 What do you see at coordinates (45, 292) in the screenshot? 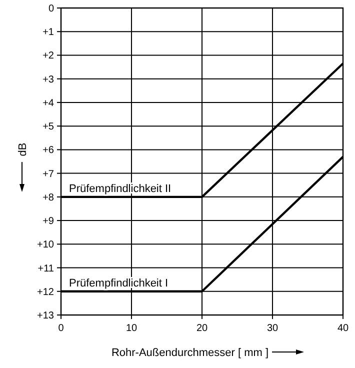
I see `y-tick-label: +12` at bounding box center [45, 292].